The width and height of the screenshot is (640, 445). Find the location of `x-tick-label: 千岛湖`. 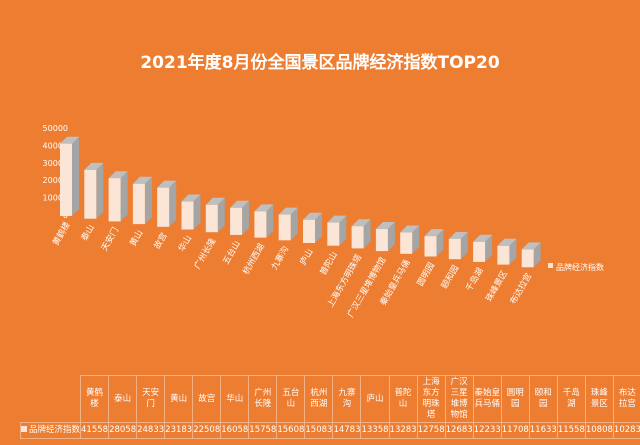

x-tick-label: 千岛湖 is located at coordinates (474, 280).